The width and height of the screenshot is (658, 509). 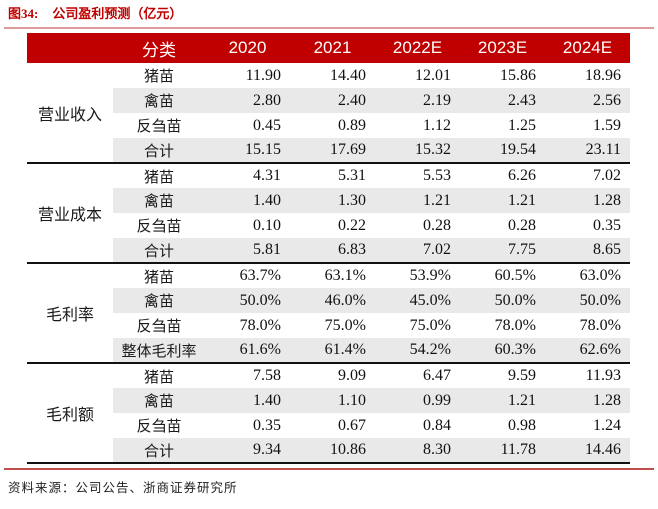 I want to click on value-cell: 7.75, so click(x=502, y=251).